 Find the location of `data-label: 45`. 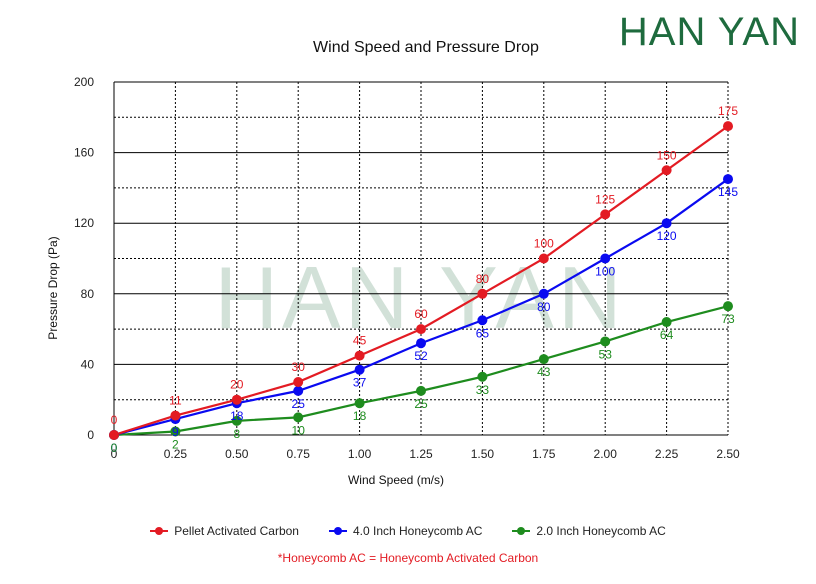

data-label: 45 is located at coordinates (360, 341).